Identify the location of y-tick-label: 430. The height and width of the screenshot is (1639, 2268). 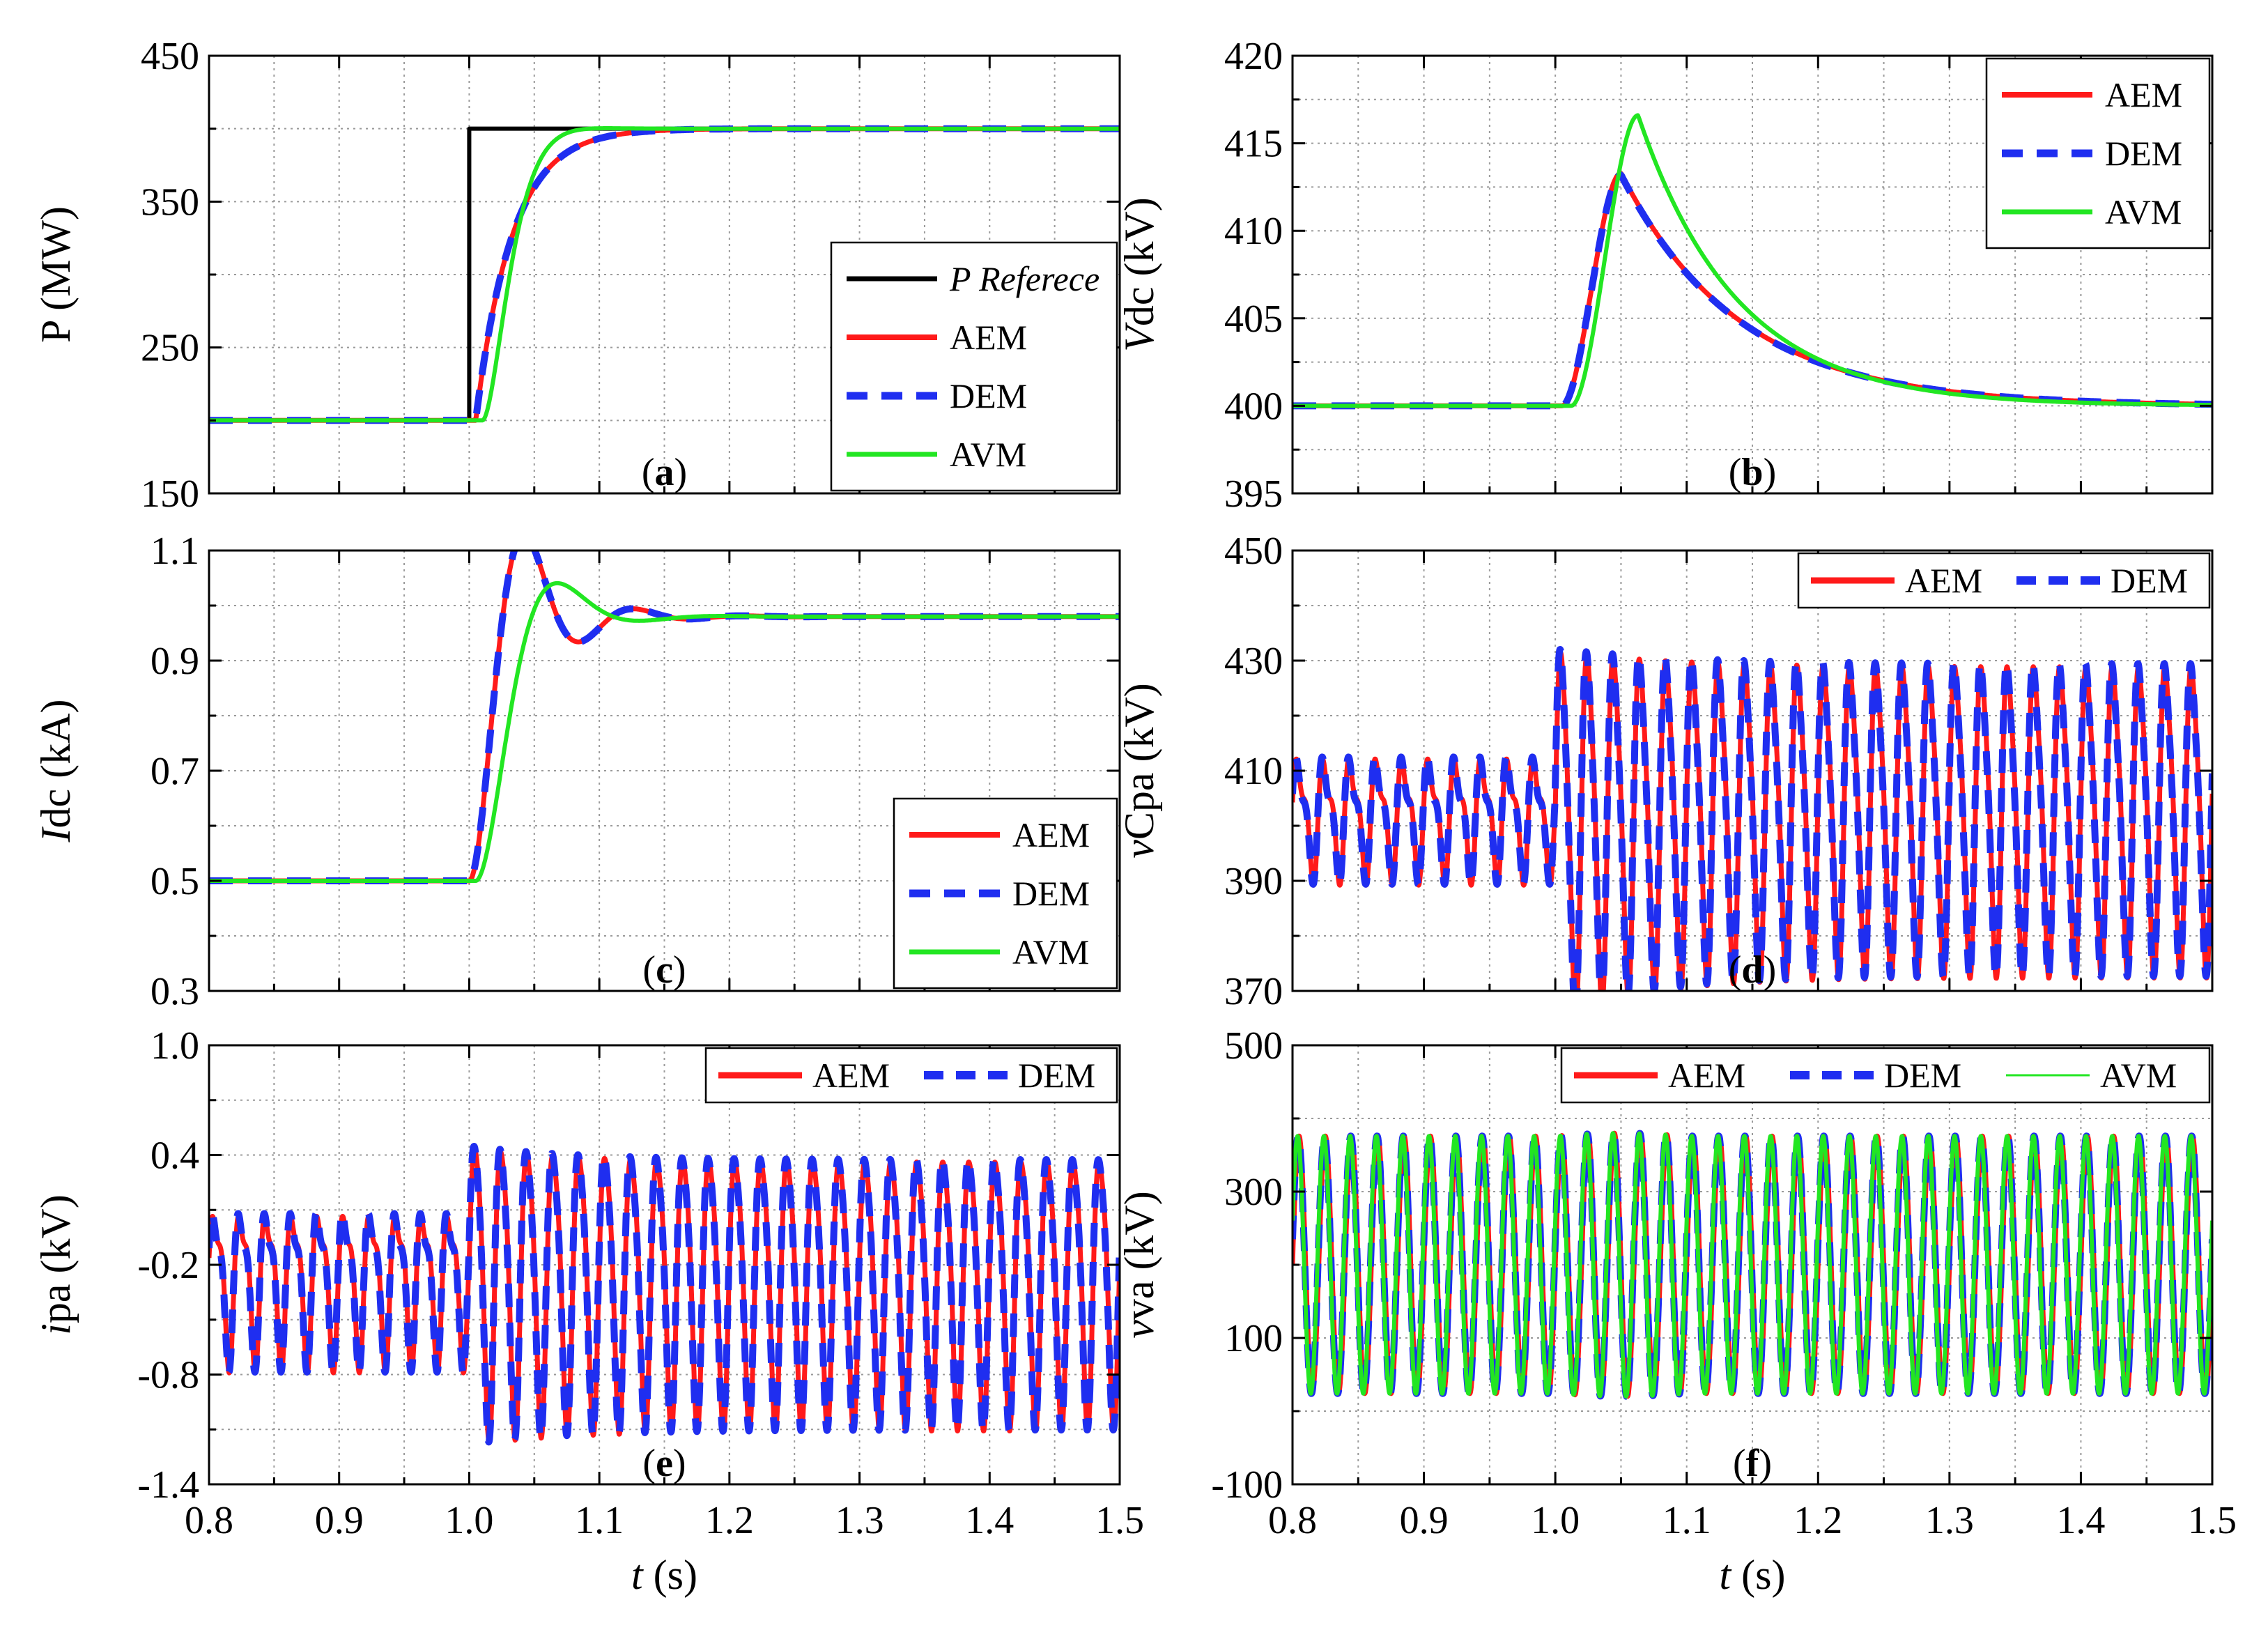
(1253, 661).